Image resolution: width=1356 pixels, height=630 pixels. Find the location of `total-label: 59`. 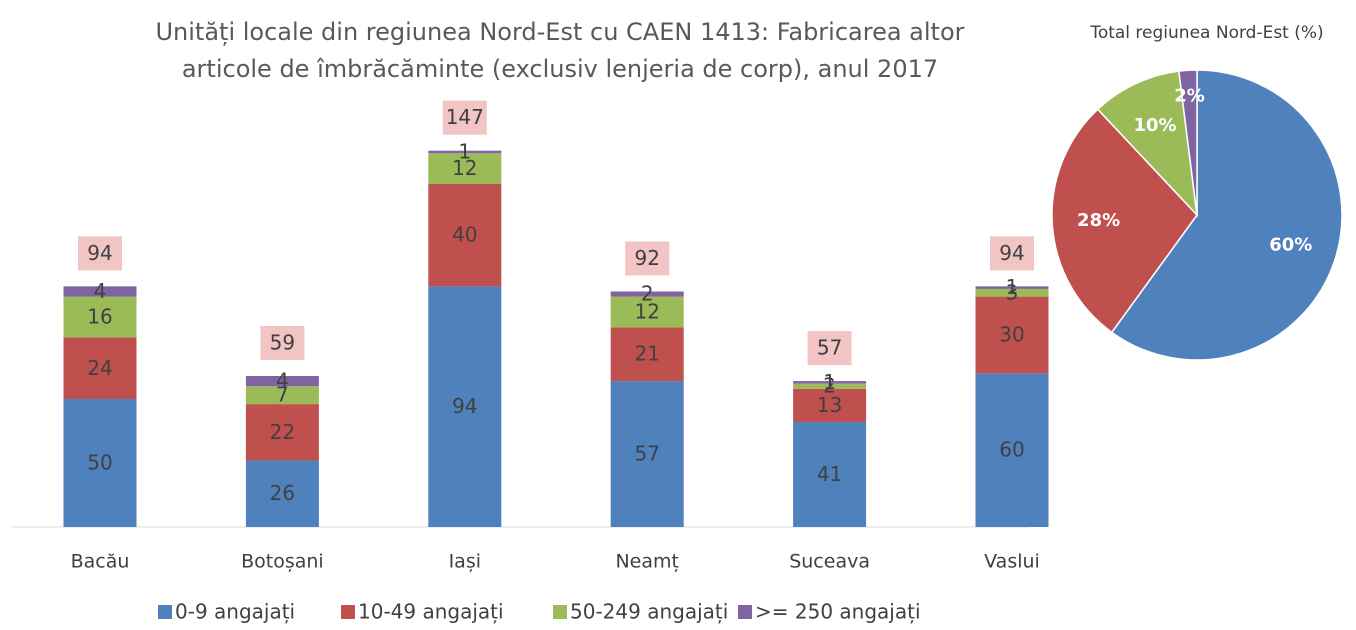

total-label: 59 is located at coordinates (282, 342).